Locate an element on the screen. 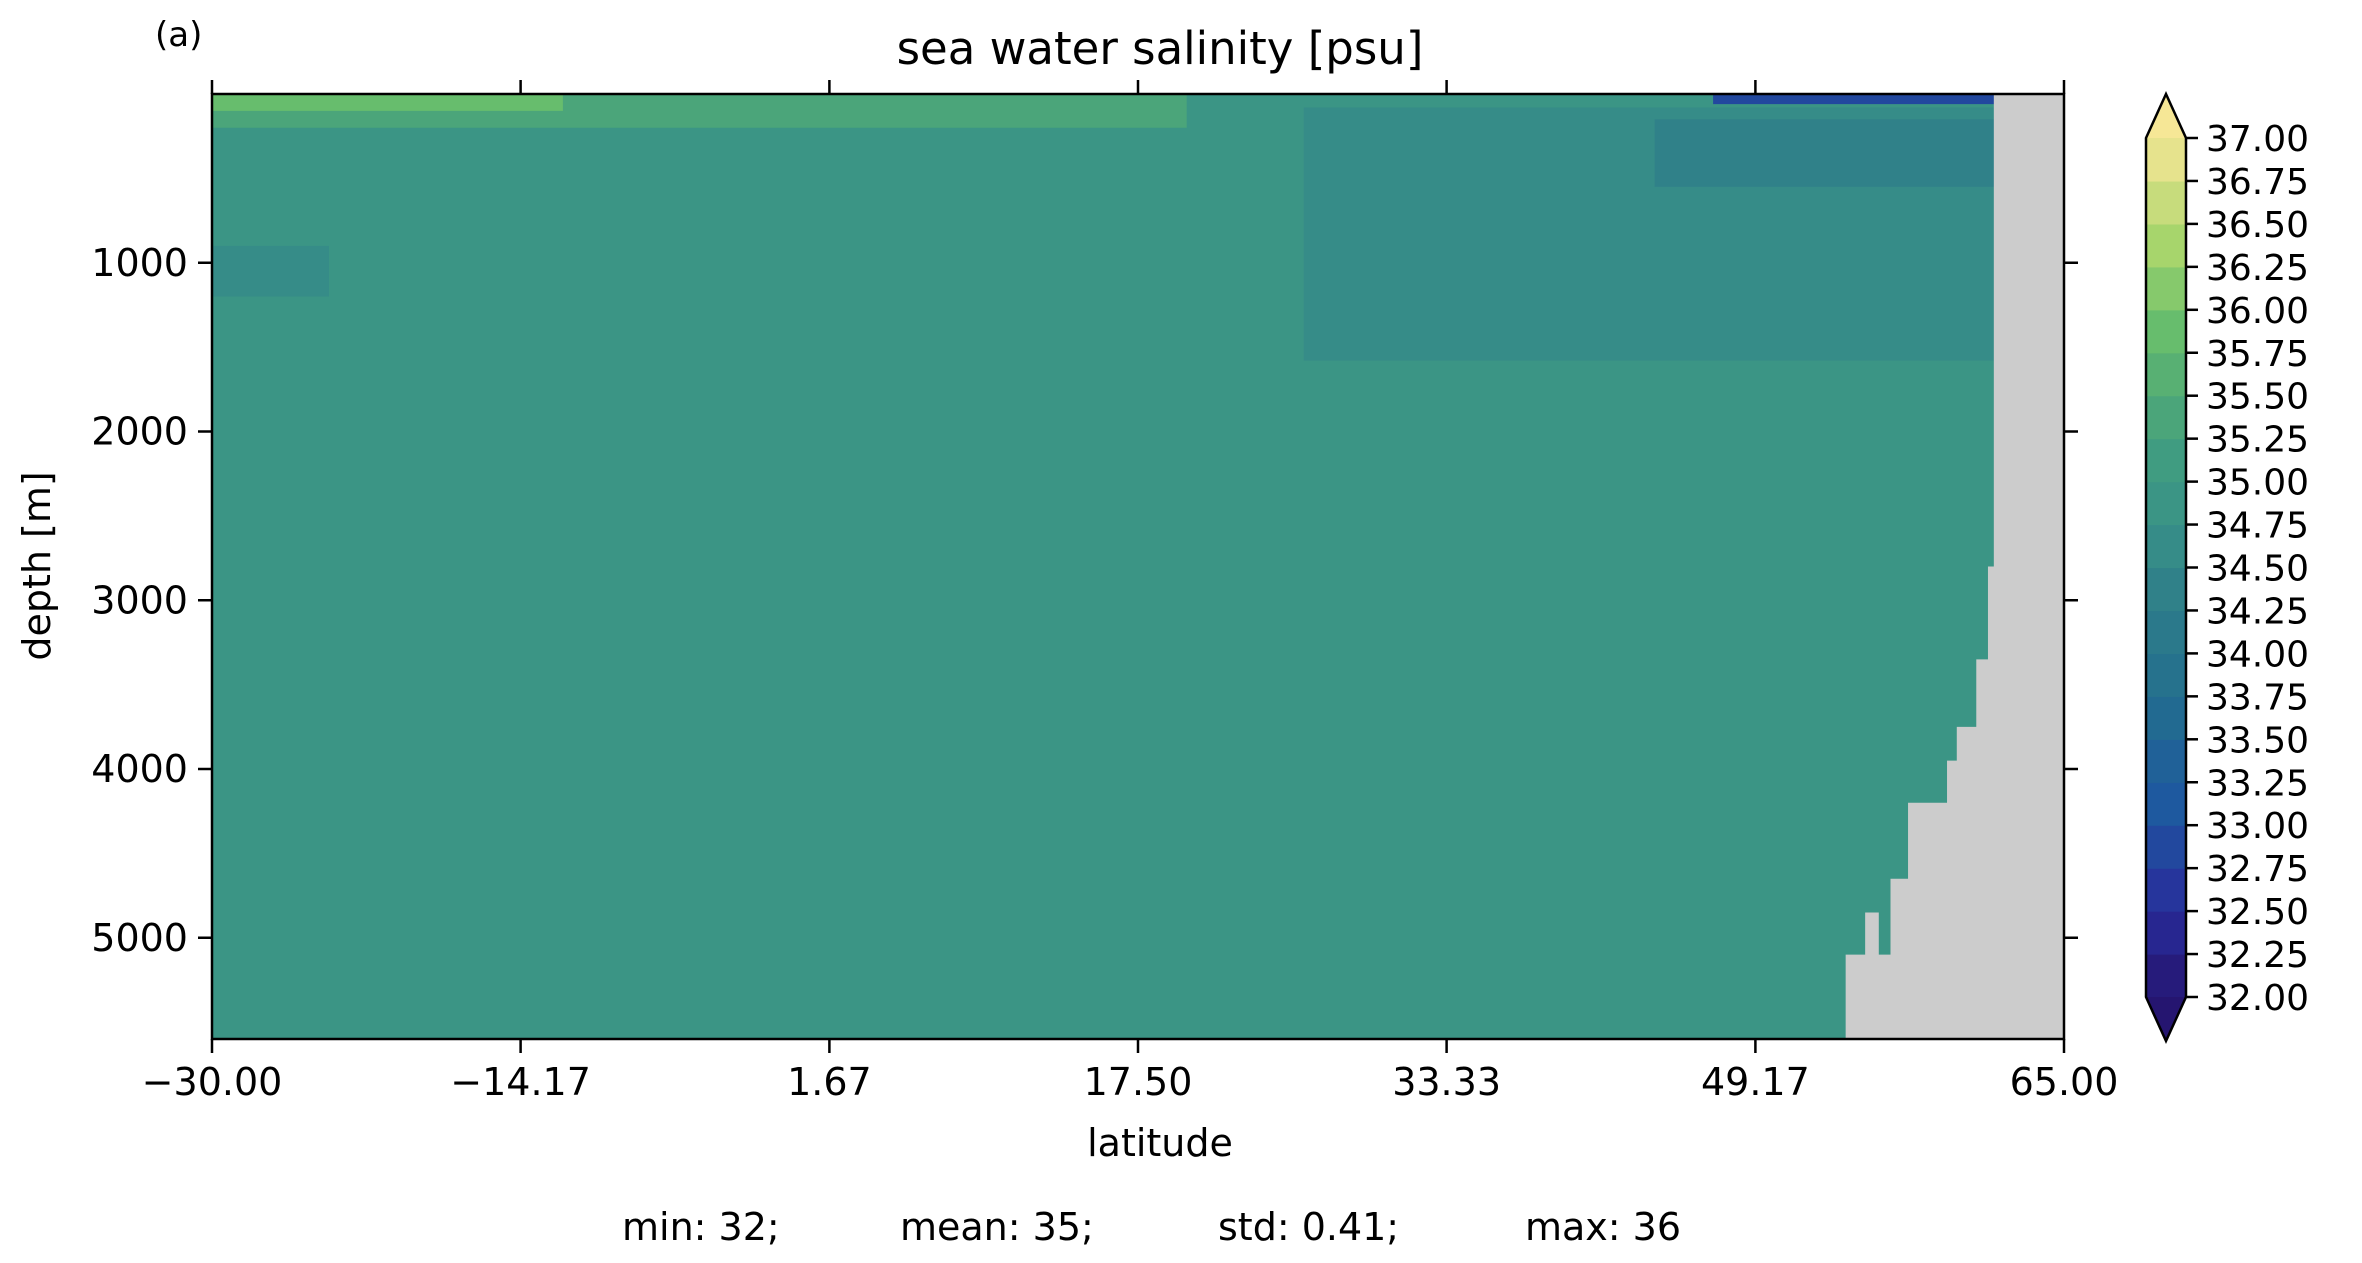 The width and height of the screenshot is (2362, 1263). y-tick-label: 3000 is located at coordinates (139, 600).